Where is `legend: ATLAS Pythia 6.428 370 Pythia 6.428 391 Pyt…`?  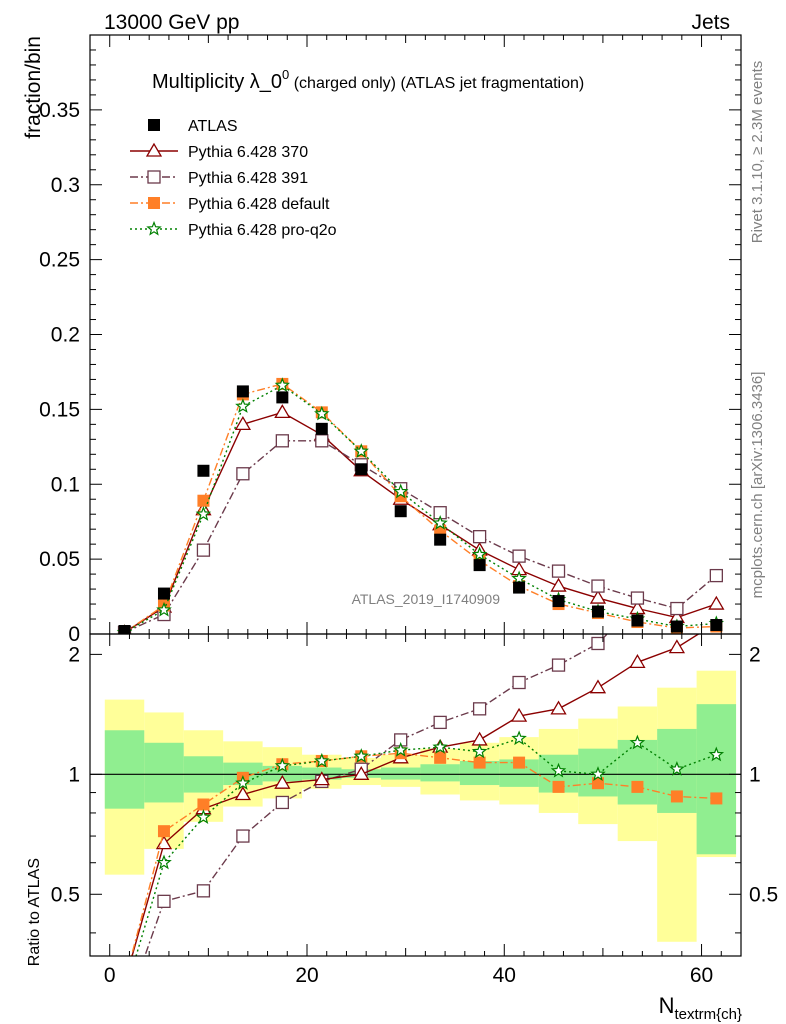
legend: ATLAS Pythia 6.428 370 Pythia 6.428 391 Pyt… is located at coordinates (233, 178).